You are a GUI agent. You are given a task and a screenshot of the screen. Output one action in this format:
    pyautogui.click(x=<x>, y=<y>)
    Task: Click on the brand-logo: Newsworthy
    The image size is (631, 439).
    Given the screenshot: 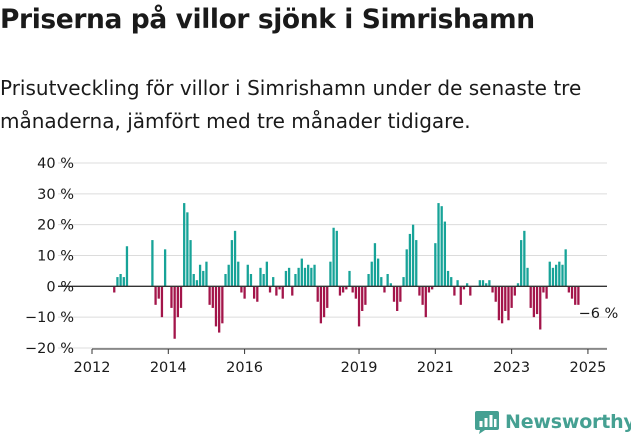 What is the action you would take?
    pyautogui.click(x=552, y=422)
    